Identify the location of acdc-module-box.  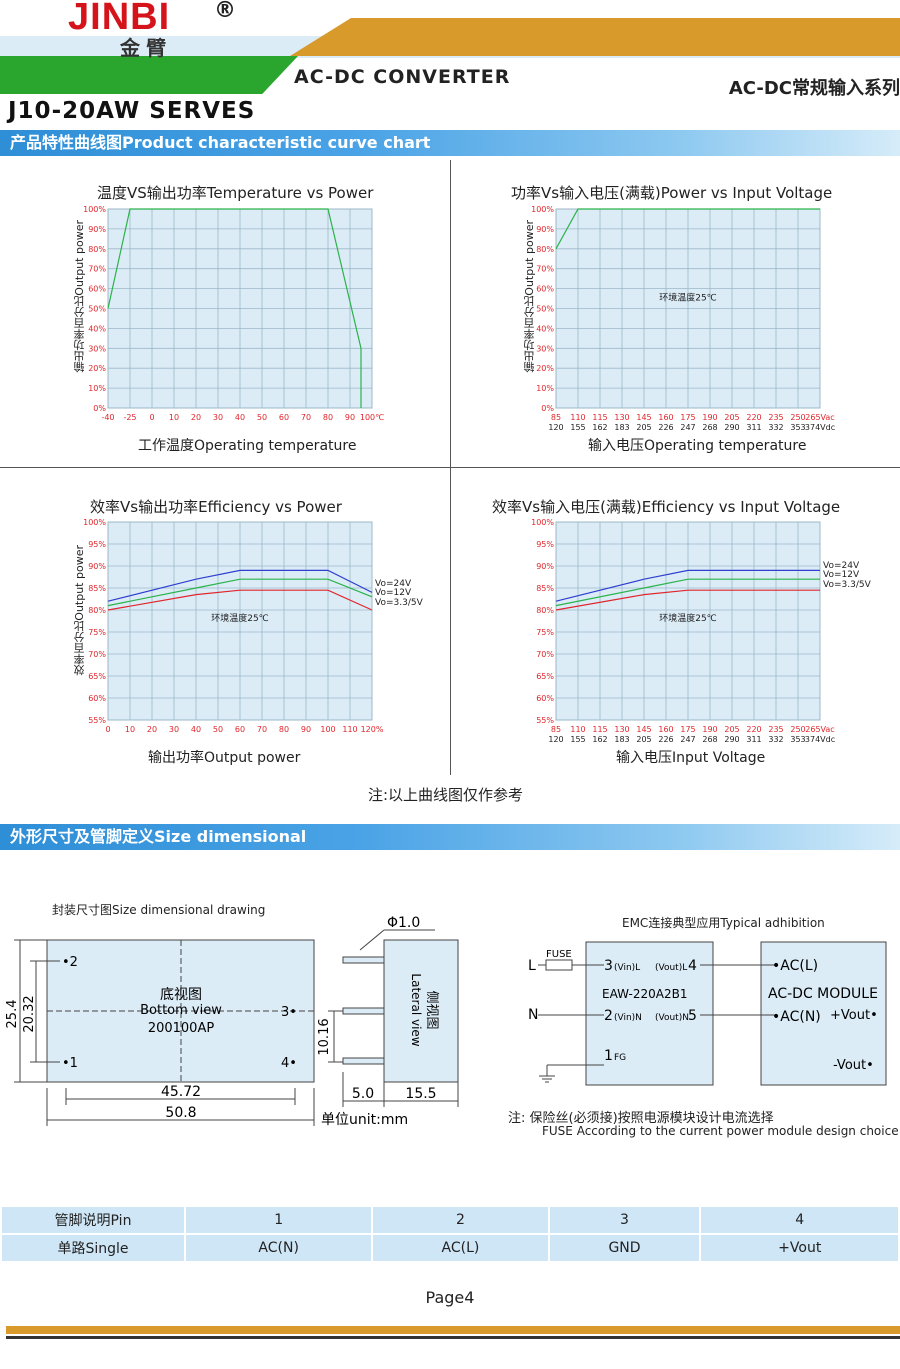
(823, 1013).